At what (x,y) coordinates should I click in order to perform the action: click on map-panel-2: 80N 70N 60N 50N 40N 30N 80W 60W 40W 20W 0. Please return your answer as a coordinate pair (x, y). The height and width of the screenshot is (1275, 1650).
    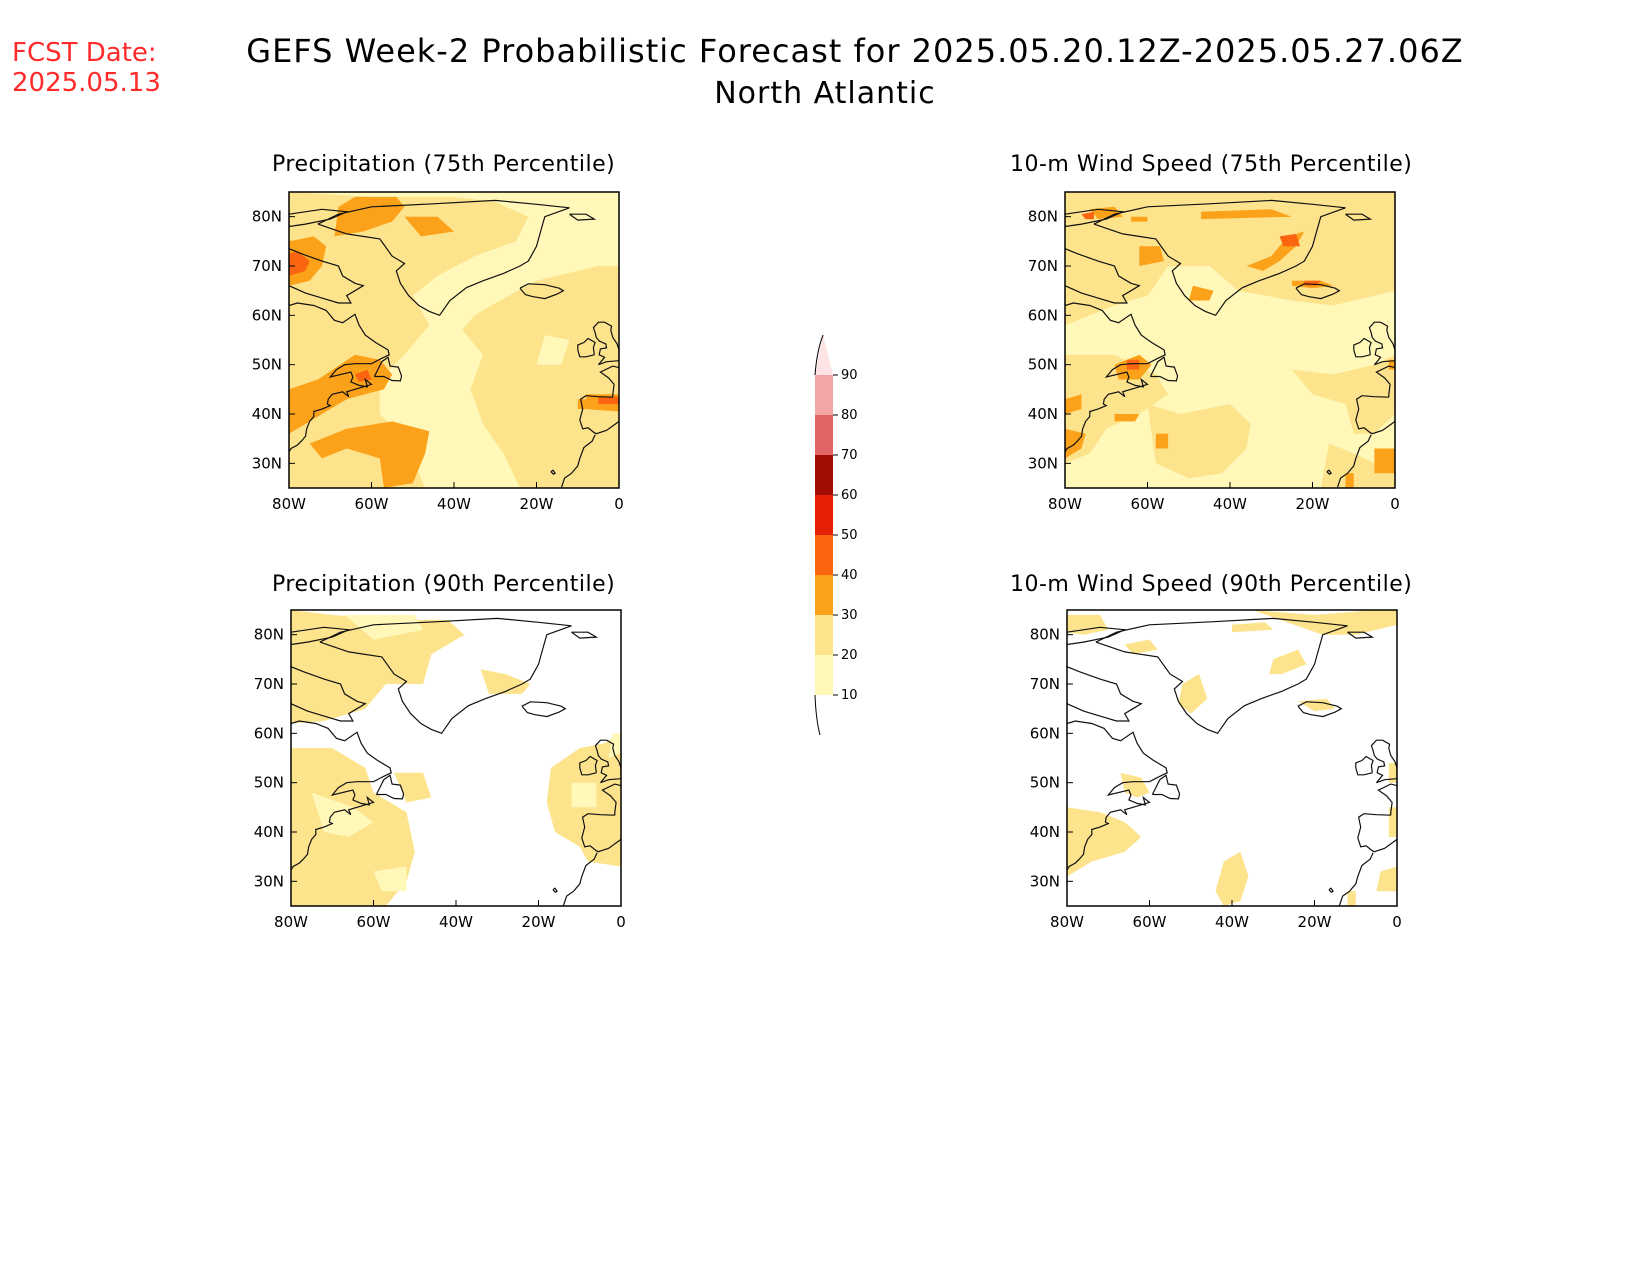
    Looking at the image, I should click on (1214, 352).